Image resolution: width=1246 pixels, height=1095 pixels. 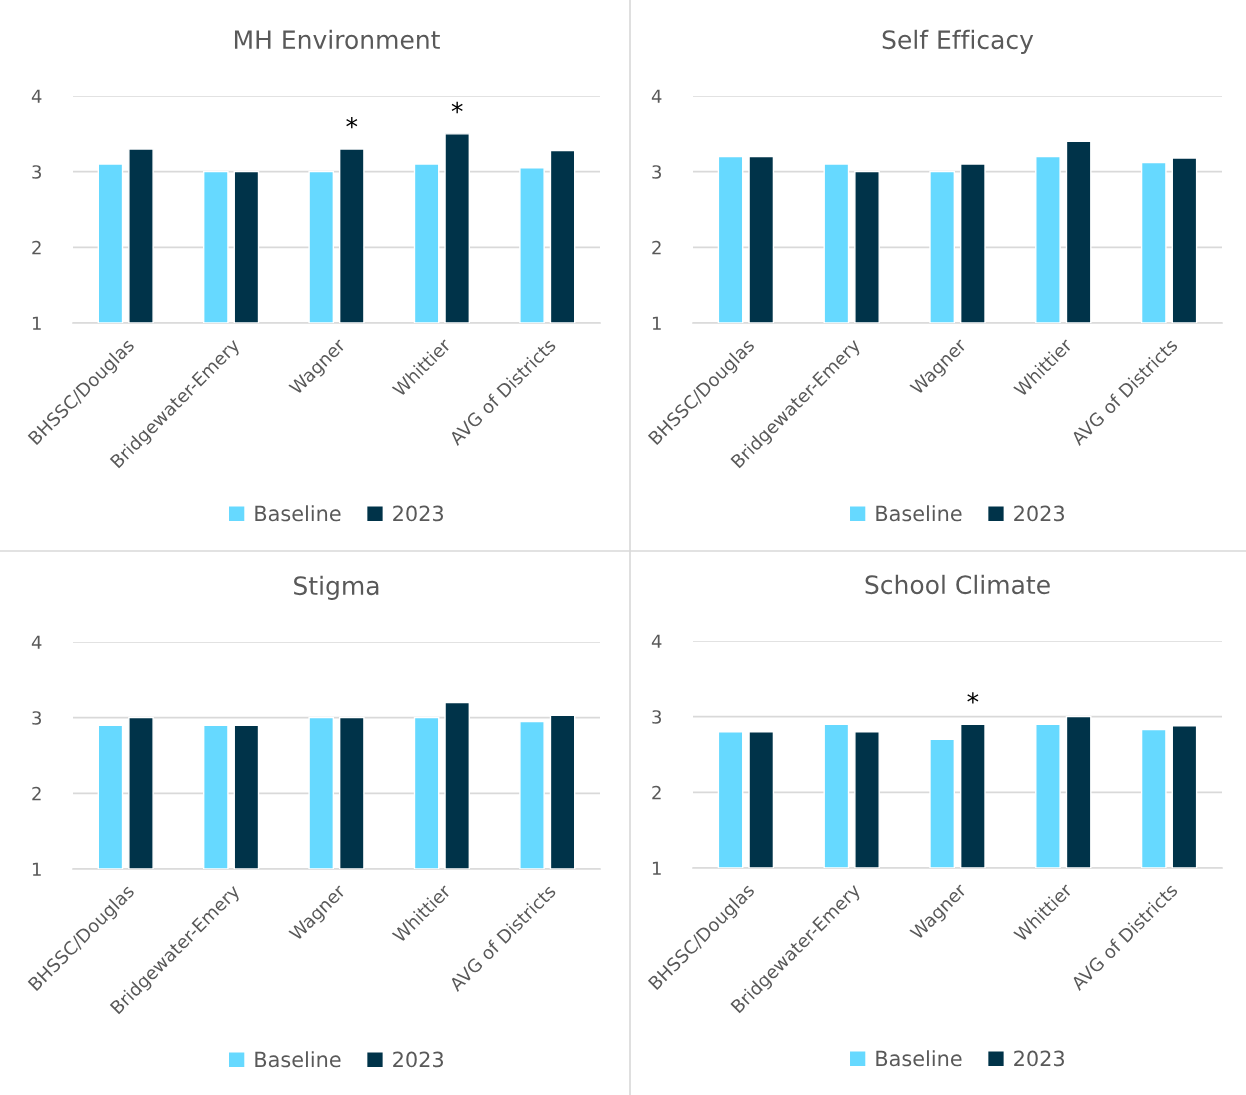 I want to click on chart-title: Self Efficacy, so click(x=958, y=41).